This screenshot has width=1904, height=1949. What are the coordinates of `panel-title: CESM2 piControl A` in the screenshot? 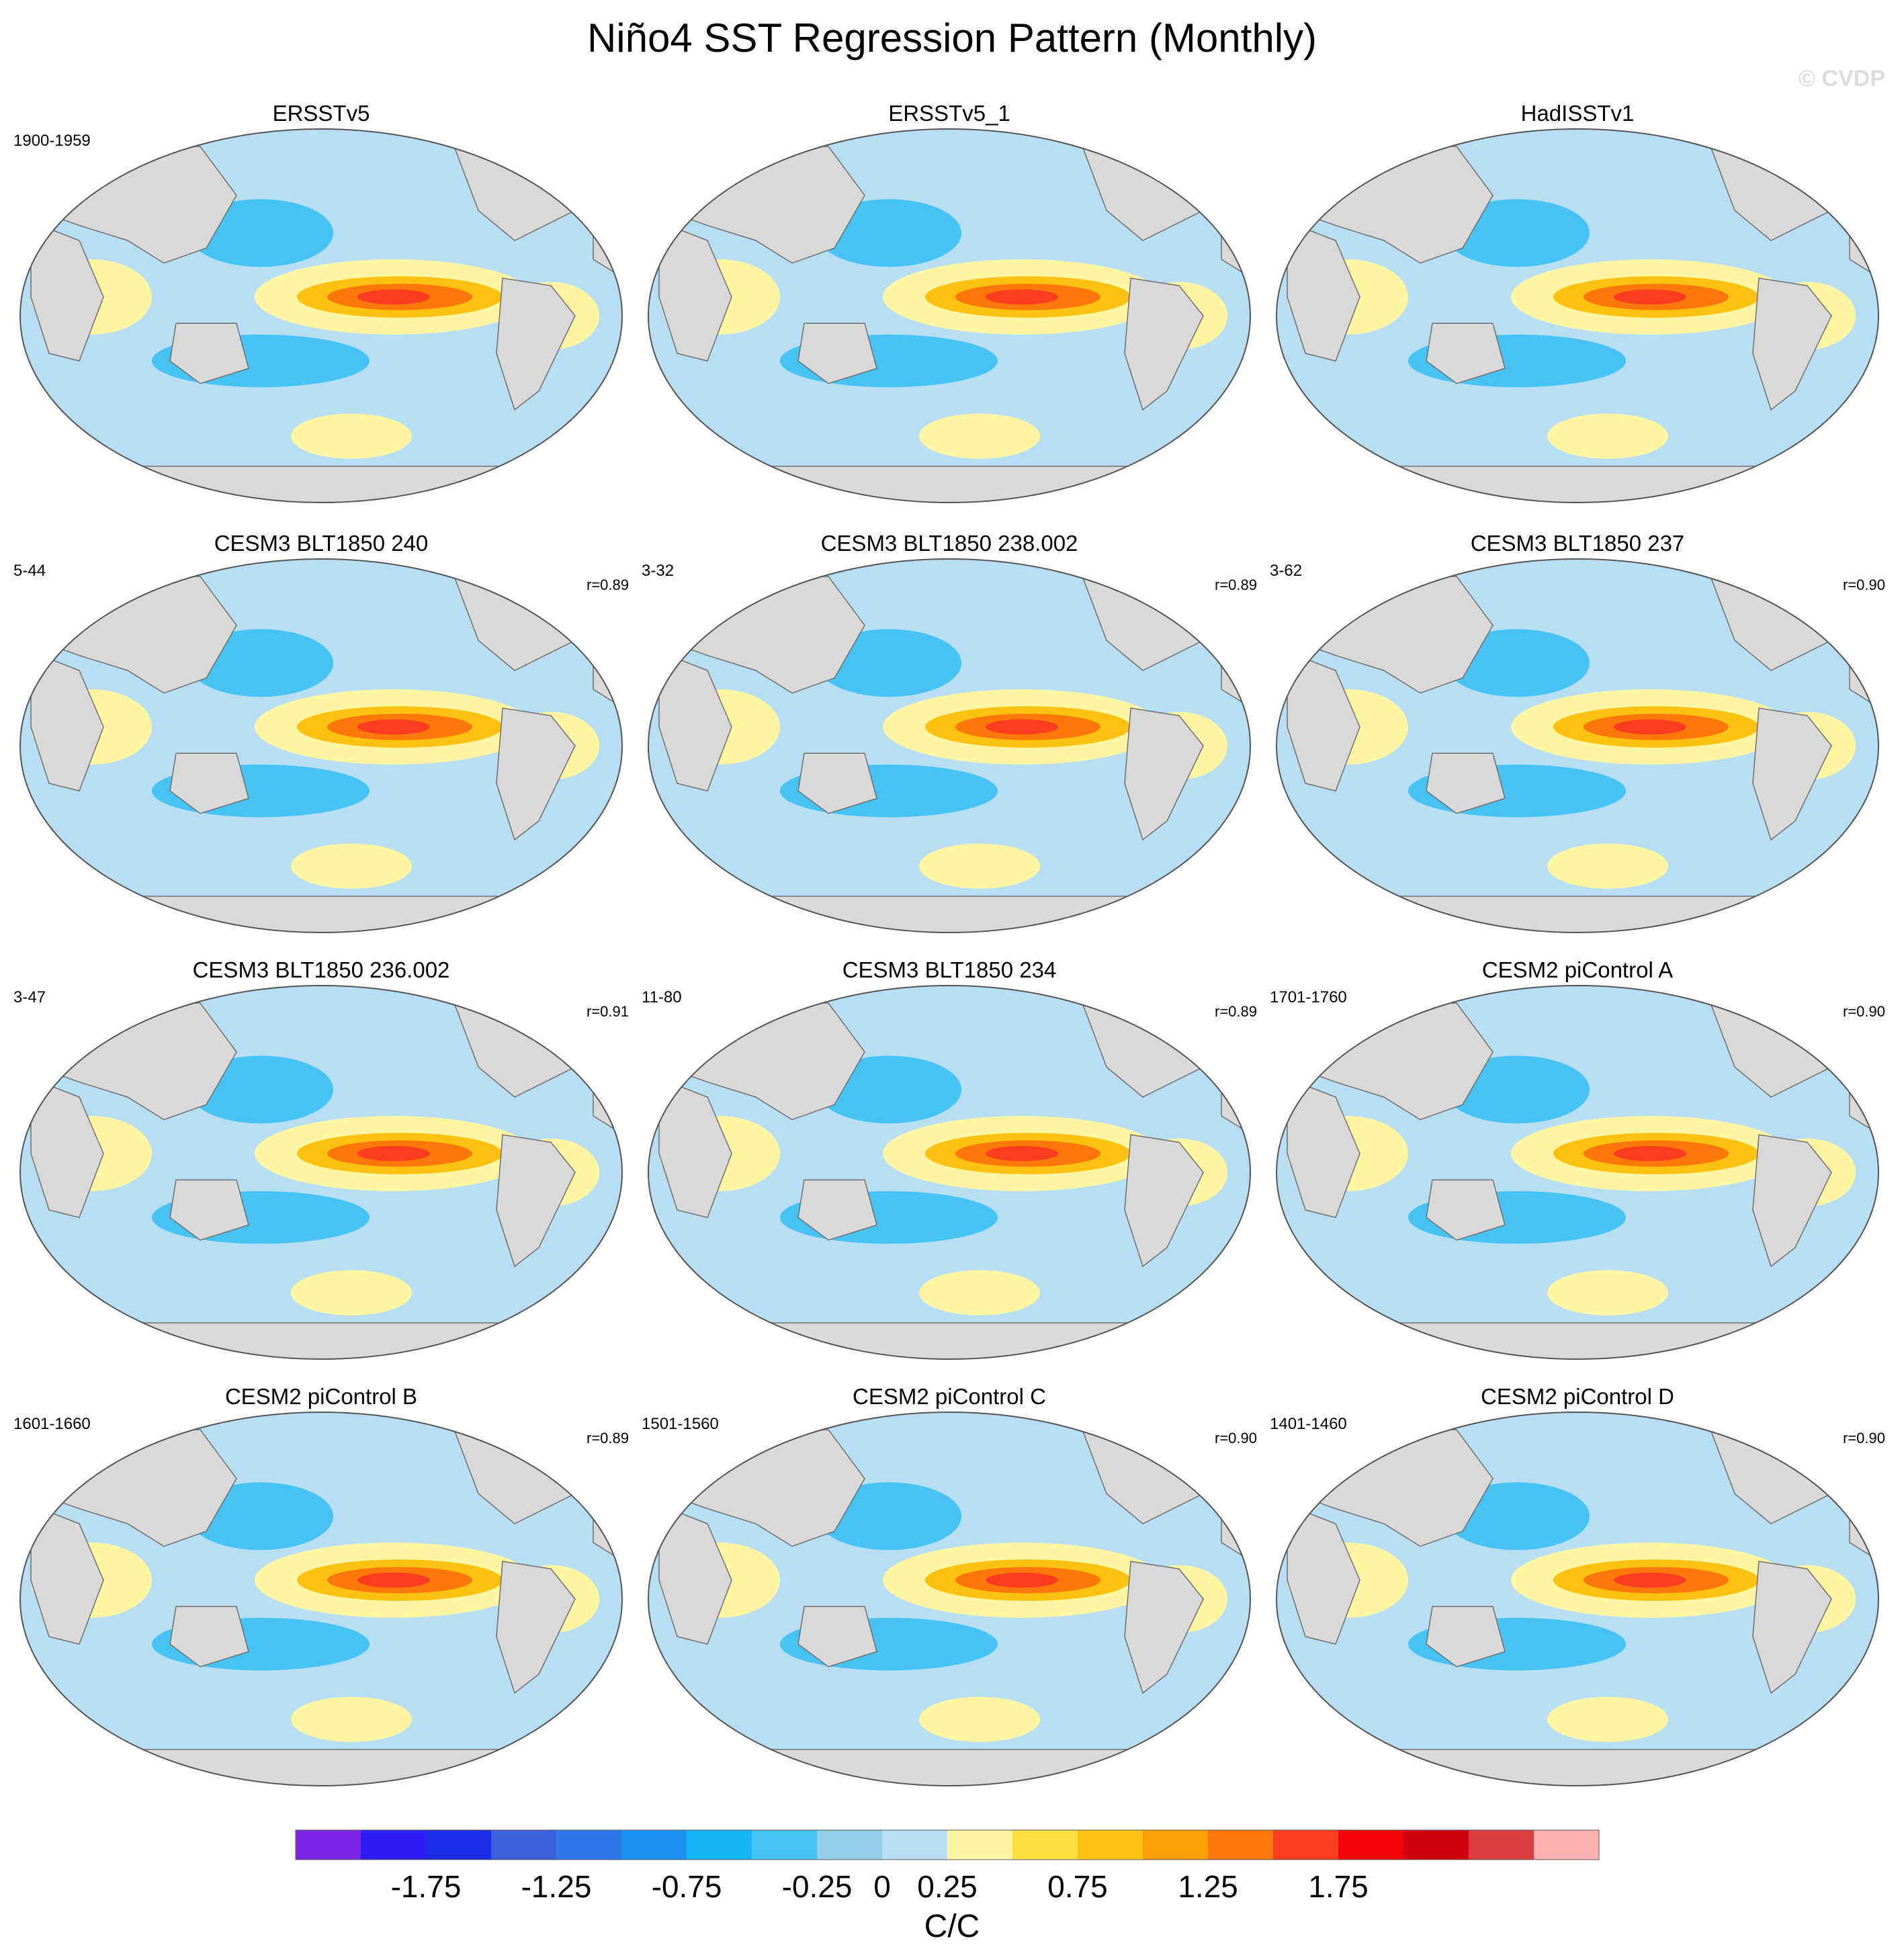 It's located at (1577, 969).